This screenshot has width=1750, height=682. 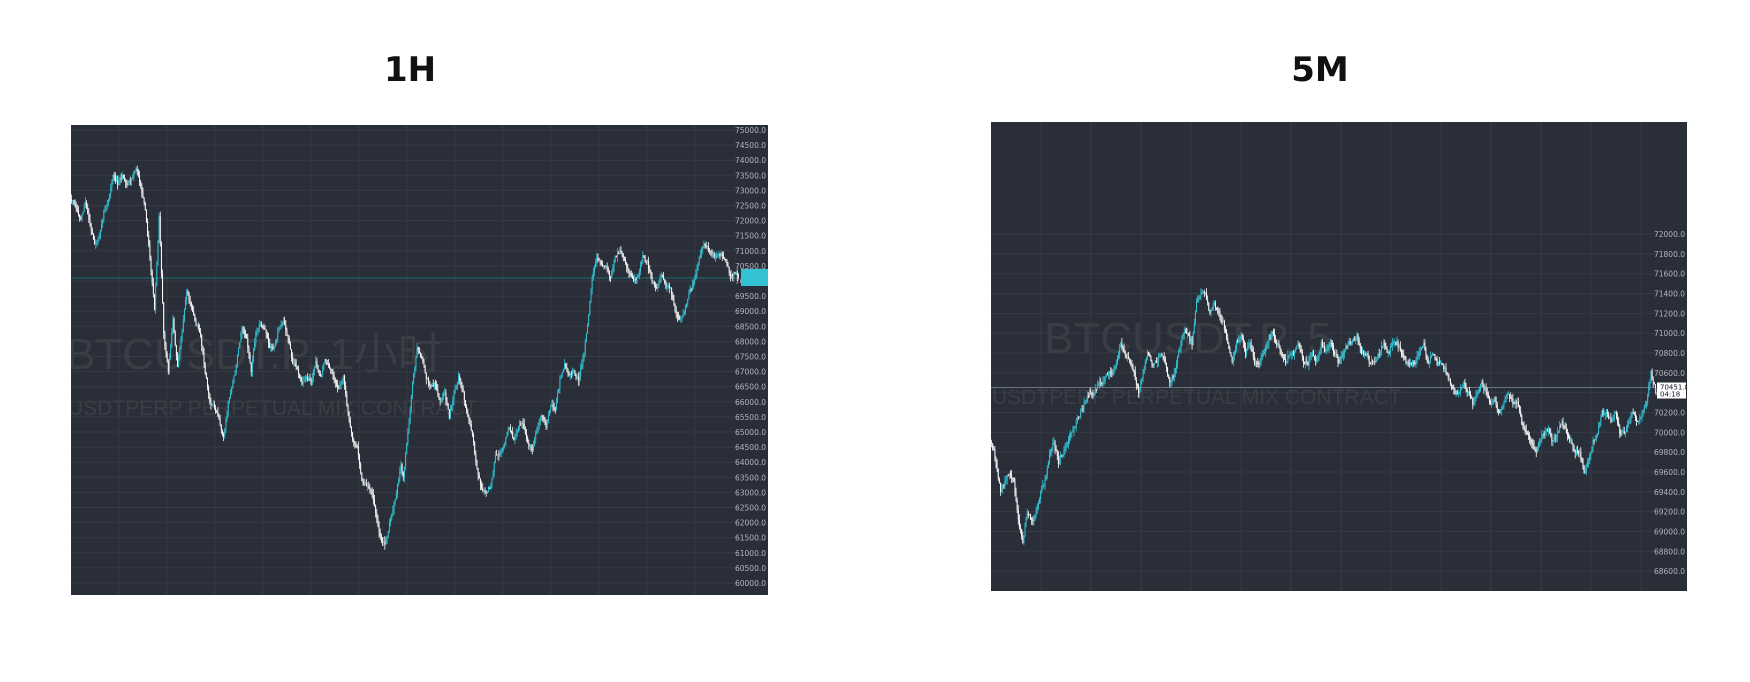 I want to click on last-price-tag, so click(x=1671, y=390).